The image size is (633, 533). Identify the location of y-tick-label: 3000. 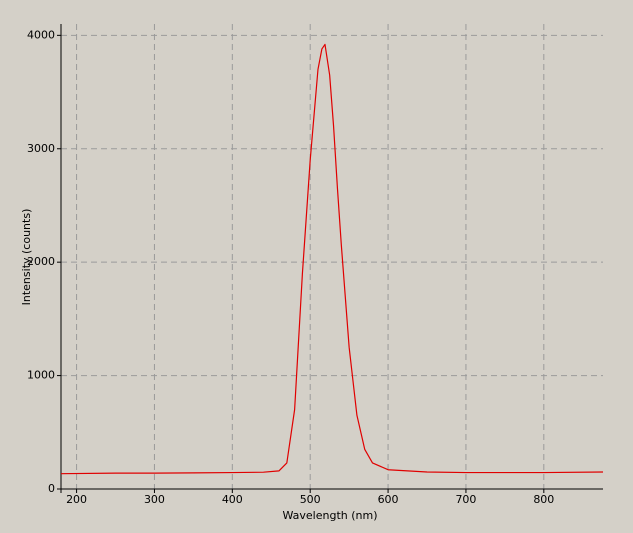
(41, 148).